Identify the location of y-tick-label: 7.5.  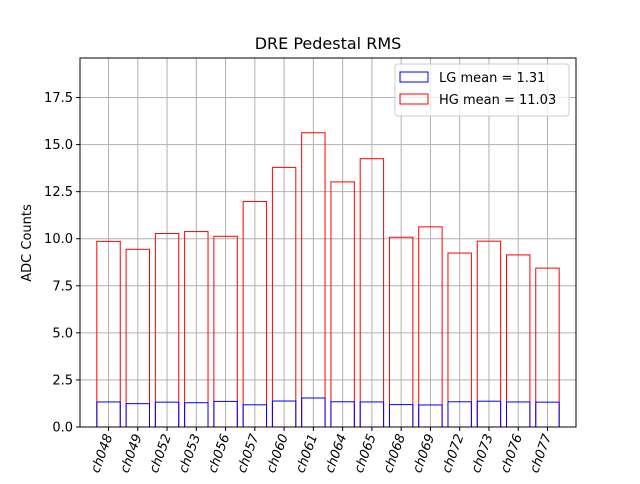
(62, 286).